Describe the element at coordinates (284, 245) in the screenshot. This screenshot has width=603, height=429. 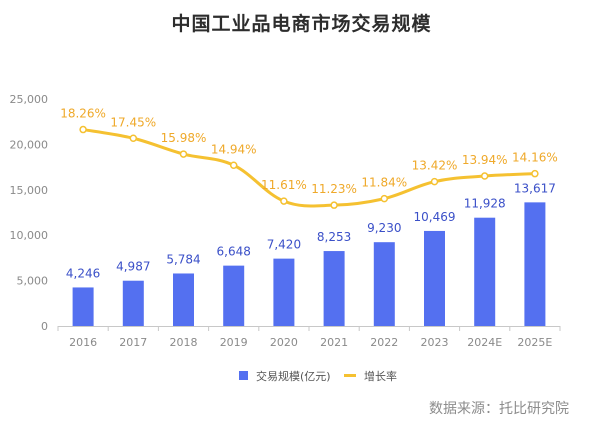
I see `bar-value-label: 7,420` at that location.